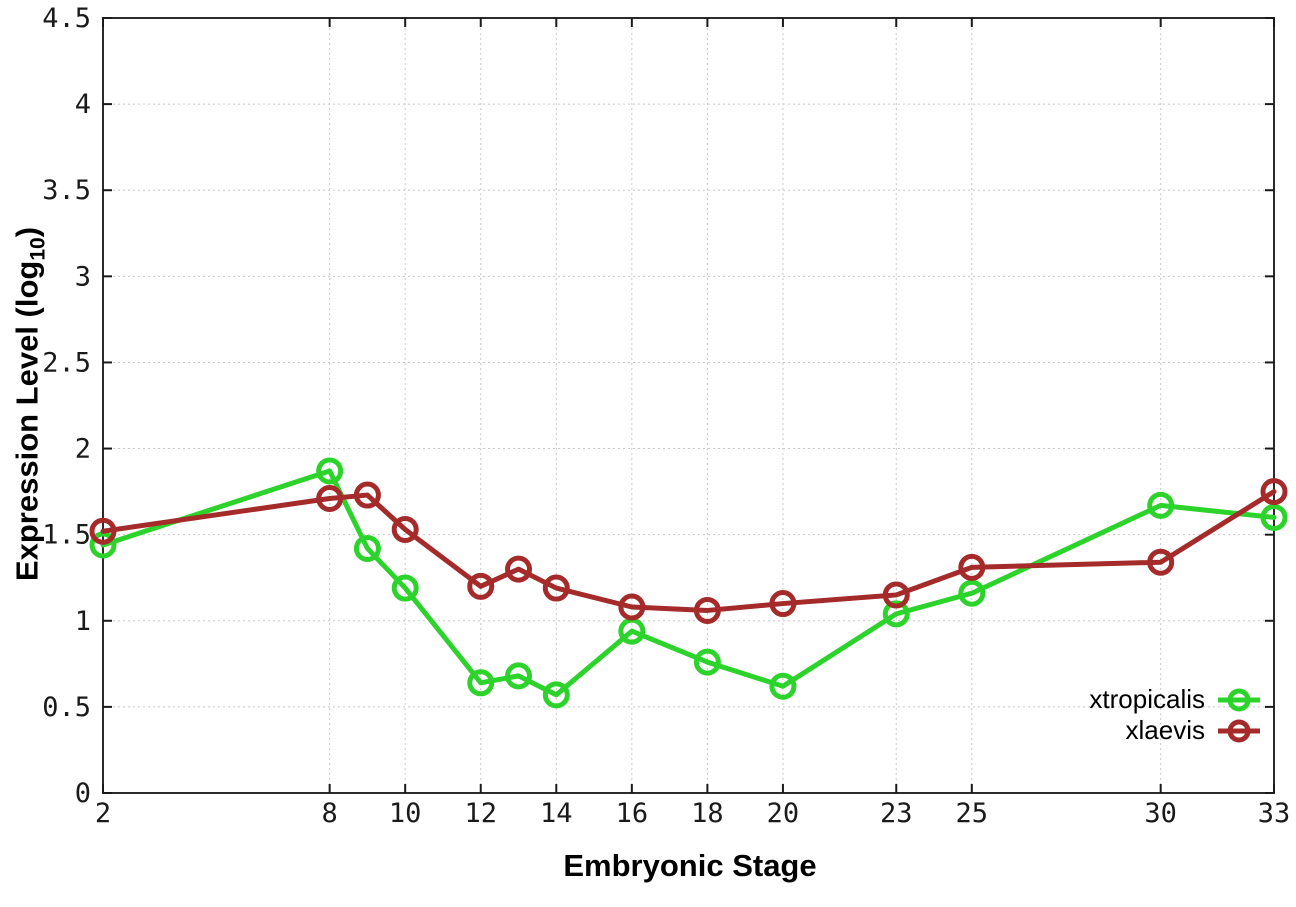 This screenshot has width=1296, height=907. What do you see at coordinates (1160, 813) in the screenshot?
I see `x-tick-label: 30` at bounding box center [1160, 813].